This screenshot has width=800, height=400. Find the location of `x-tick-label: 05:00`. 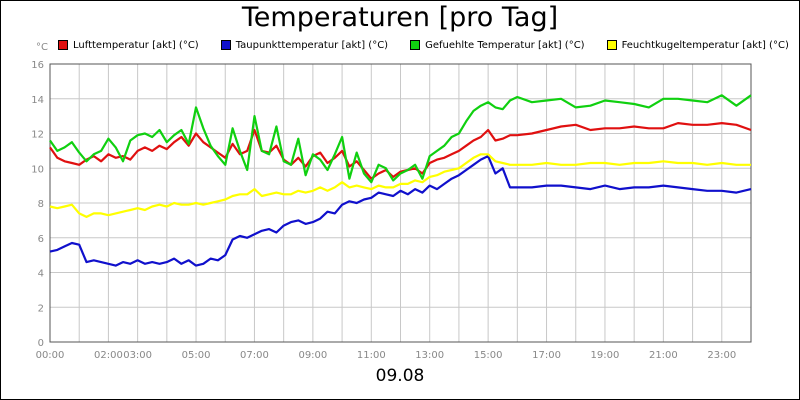

x-tick-label: 05:00 is located at coordinates (196, 355).